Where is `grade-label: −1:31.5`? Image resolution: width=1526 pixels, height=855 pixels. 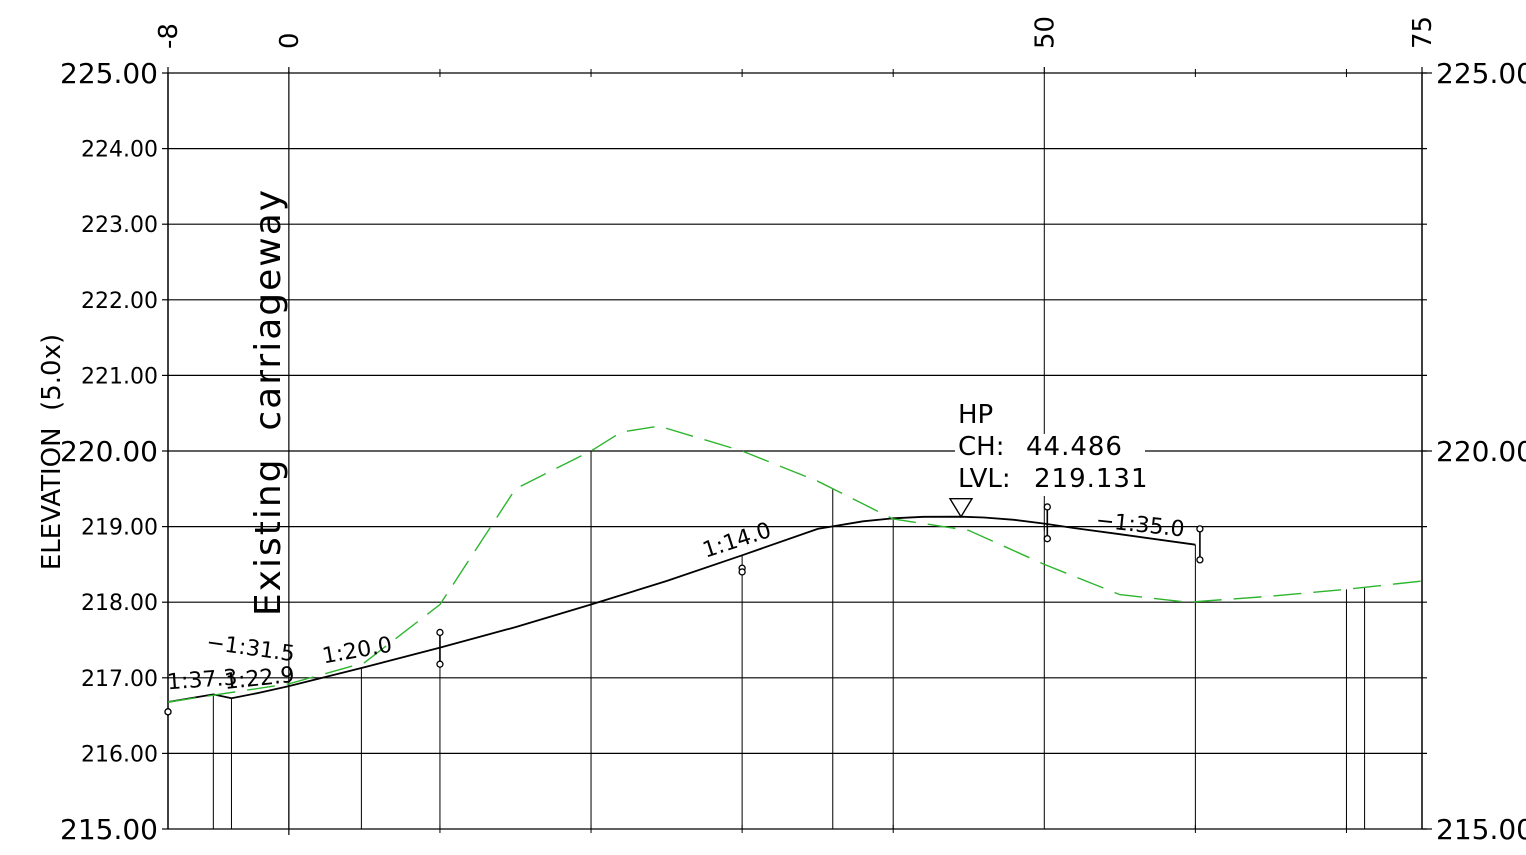
grade-label: −1:31.5 is located at coordinates (250, 648).